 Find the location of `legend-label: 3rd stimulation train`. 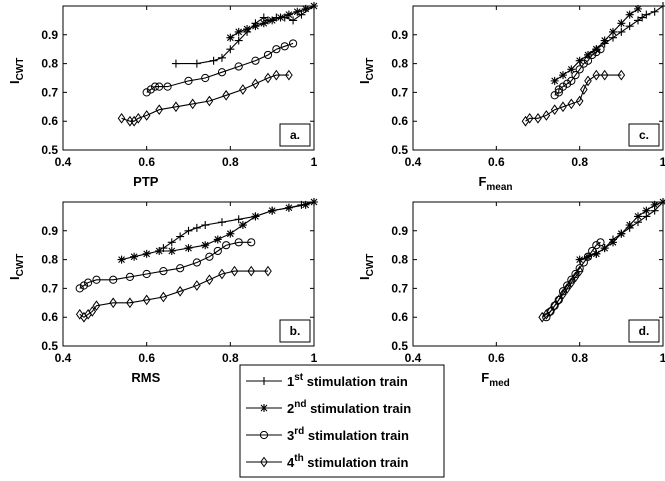

legend-label: 3rd stimulation train is located at coordinates (348, 434).